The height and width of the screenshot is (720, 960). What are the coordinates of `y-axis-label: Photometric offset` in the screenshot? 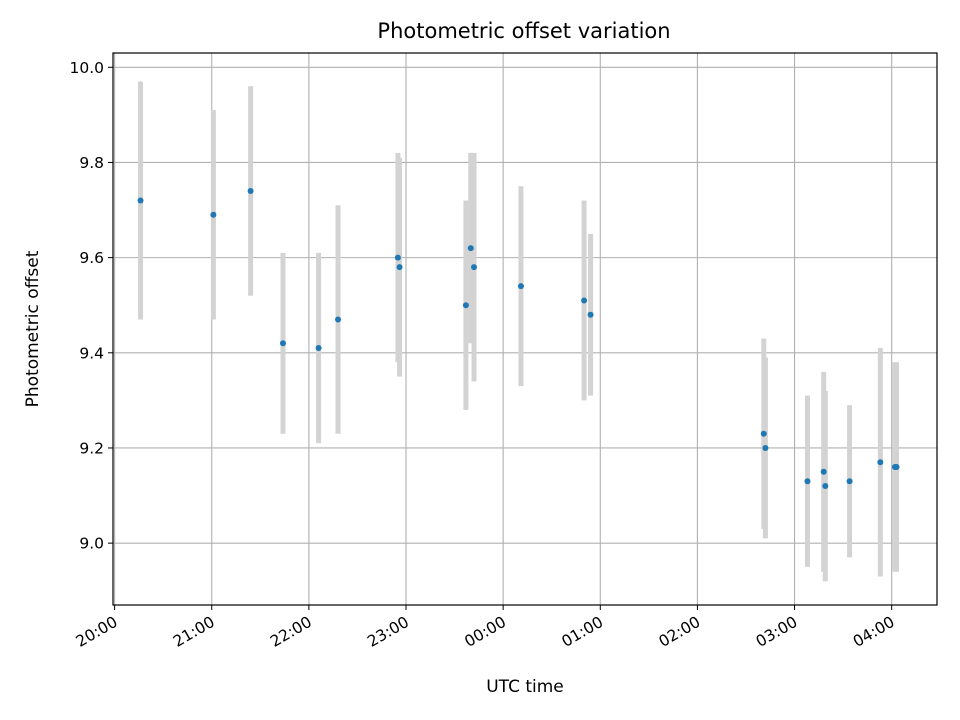 It's located at (33, 328).